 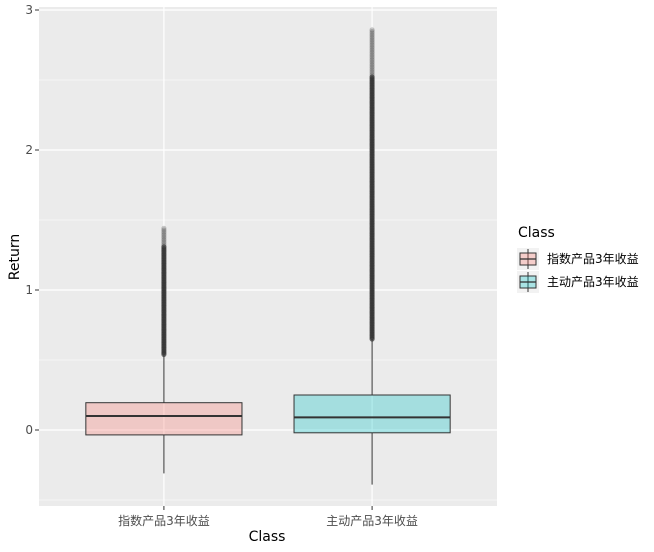 What do you see at coordinates (593, 282) in the screenshot?
I see `legend-label: 主动产品3年收益` at bounding box center [593, 282].